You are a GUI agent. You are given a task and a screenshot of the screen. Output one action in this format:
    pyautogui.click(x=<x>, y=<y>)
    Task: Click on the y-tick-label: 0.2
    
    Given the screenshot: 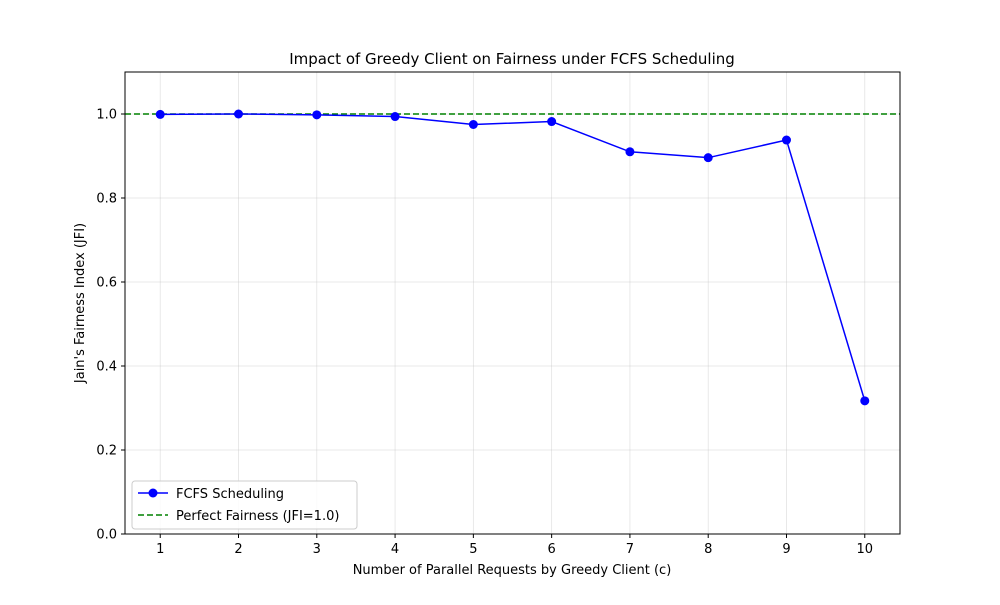 What is the action you would take?
    pyautogui.click(x=106, y=451)
    